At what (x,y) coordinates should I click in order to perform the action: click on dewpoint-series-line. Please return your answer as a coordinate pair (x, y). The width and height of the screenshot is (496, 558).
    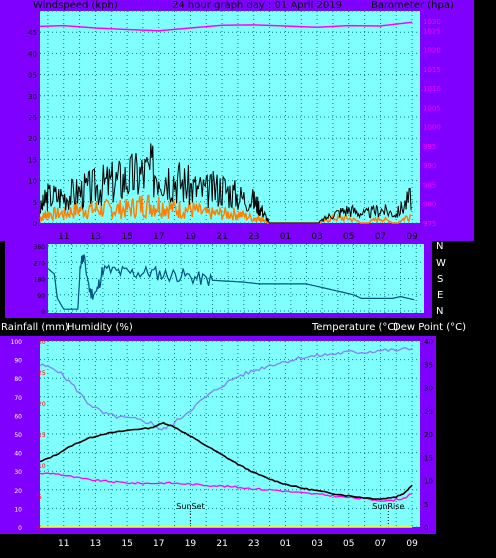
    Looking at the image, I should click on (226, 487).